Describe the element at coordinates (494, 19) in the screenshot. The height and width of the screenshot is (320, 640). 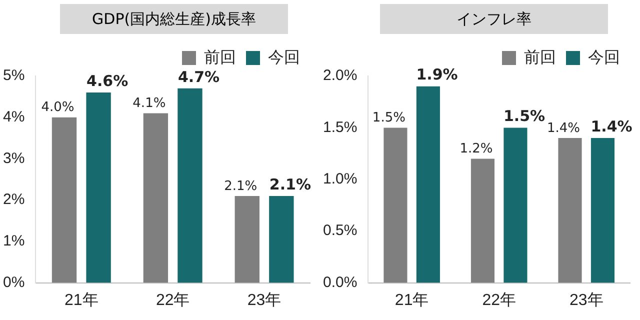
I see `chart-title: インフレ率` at that location.